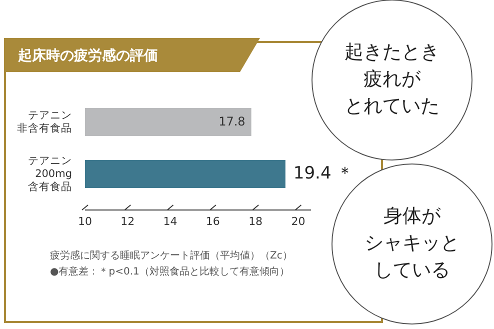 Image resolution: width=494 pixels, height=329 pixels. What do you see at coordinates (323, 174) in the screenshot?
I see `data-label: 19.4 ＊` at bounding box center [323, 174].